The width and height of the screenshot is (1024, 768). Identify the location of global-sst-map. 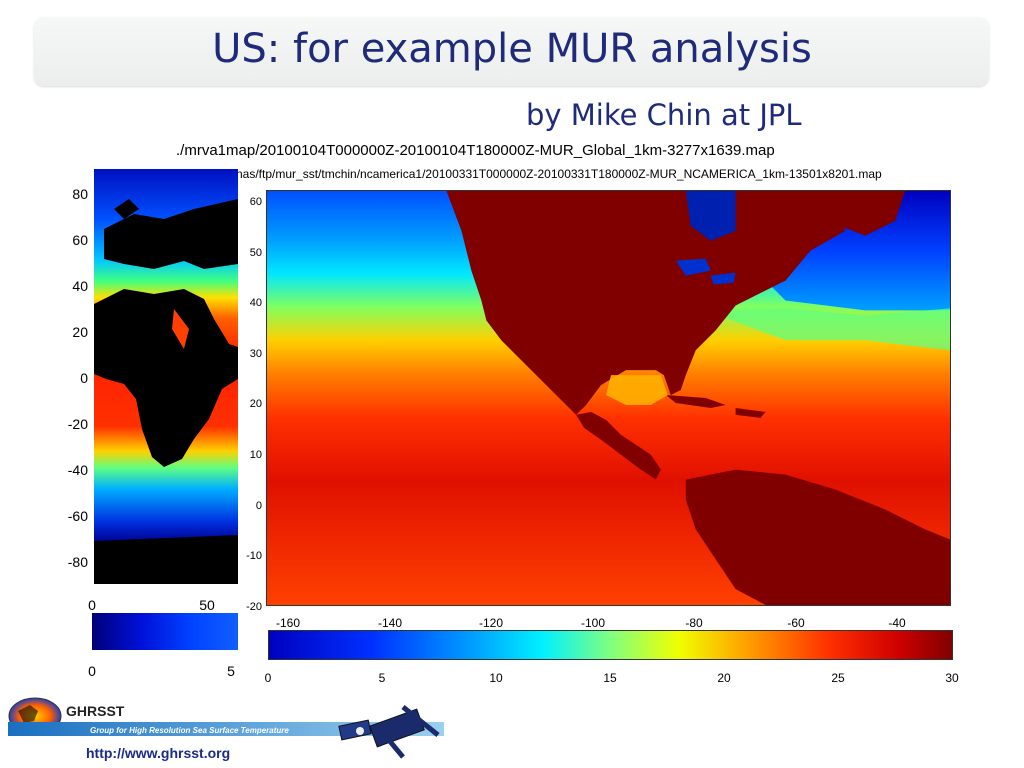
(166, 376).